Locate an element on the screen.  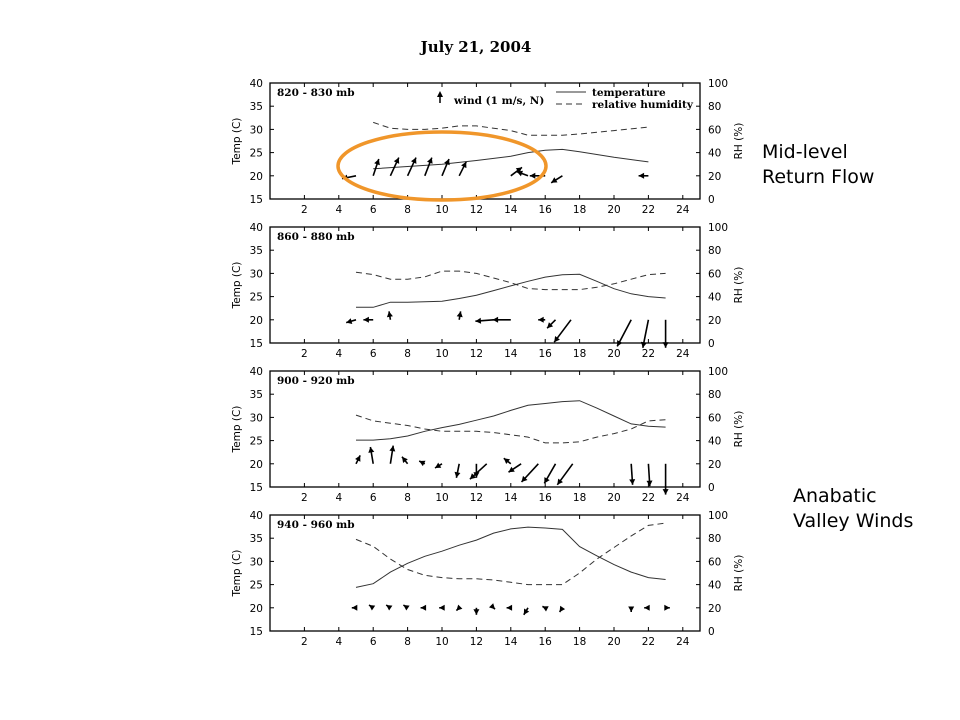
y2-tick-label: 40 is located at coordinates (714, 154).